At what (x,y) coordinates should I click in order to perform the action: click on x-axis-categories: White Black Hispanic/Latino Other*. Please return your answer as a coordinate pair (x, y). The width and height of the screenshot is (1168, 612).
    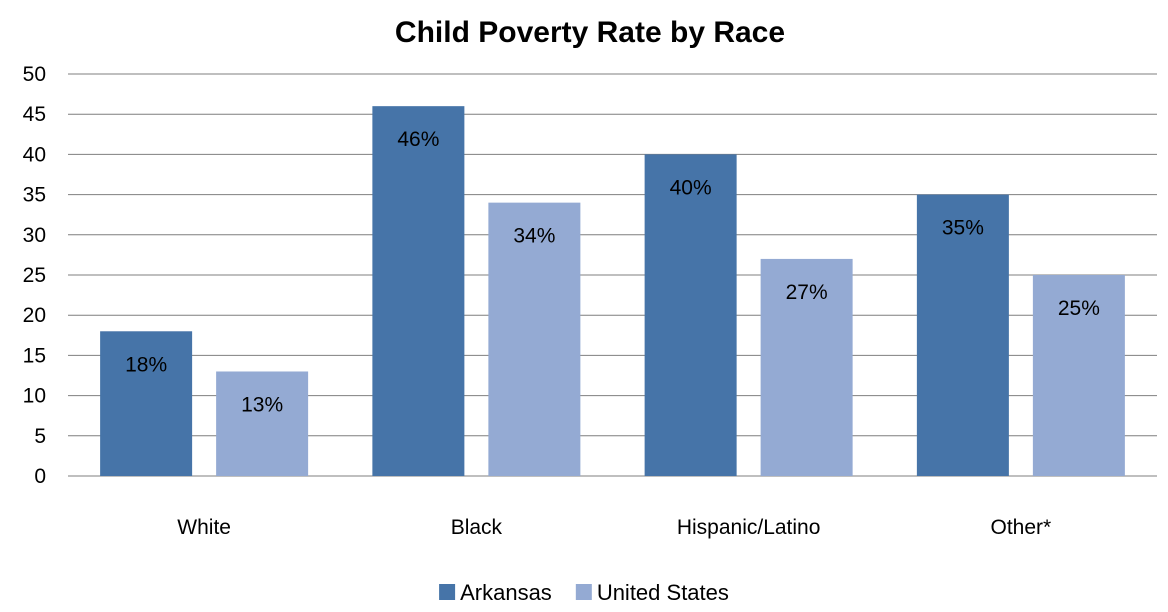
    Looking at the image, I should click on (614, 527).